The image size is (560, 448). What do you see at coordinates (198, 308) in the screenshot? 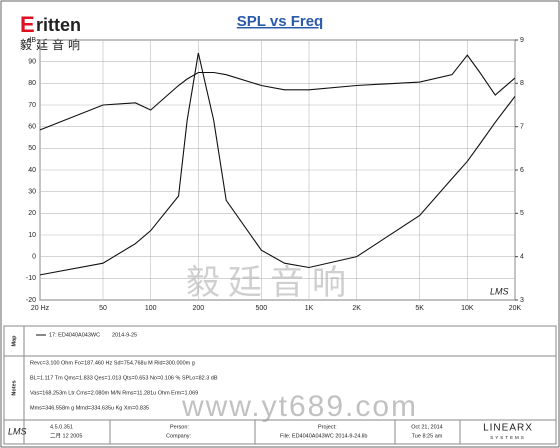
I see `x-tick-label: 200` at bounding box center [198, 308].